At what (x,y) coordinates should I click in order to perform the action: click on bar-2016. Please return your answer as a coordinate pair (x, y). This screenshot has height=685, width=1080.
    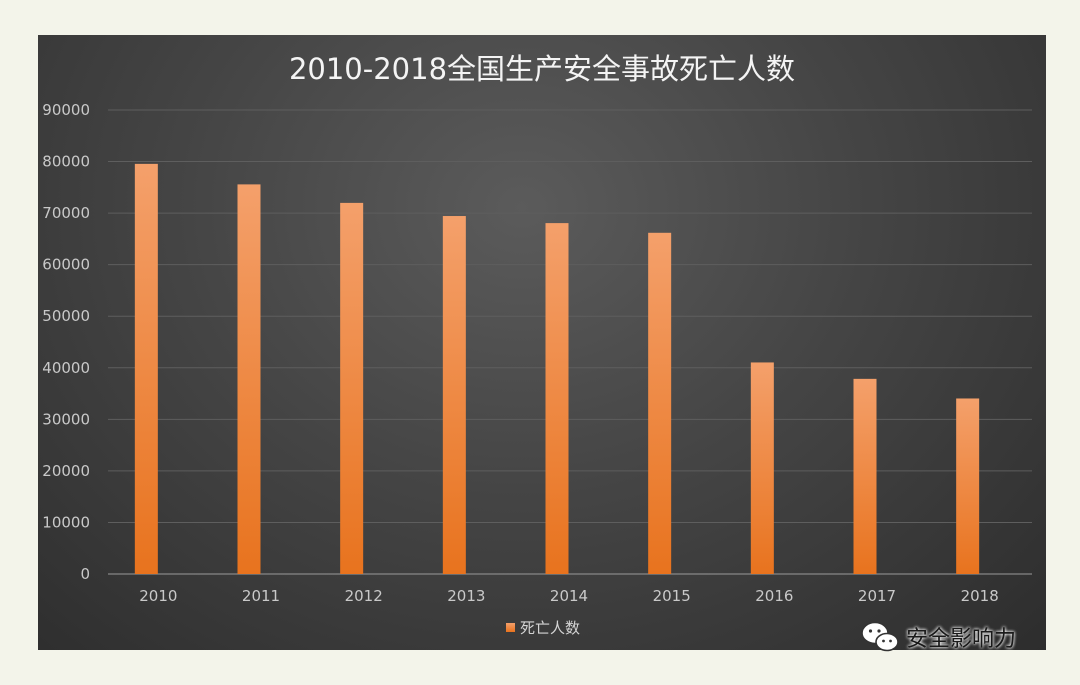
    Looking at the image, I should click on (762, 468).